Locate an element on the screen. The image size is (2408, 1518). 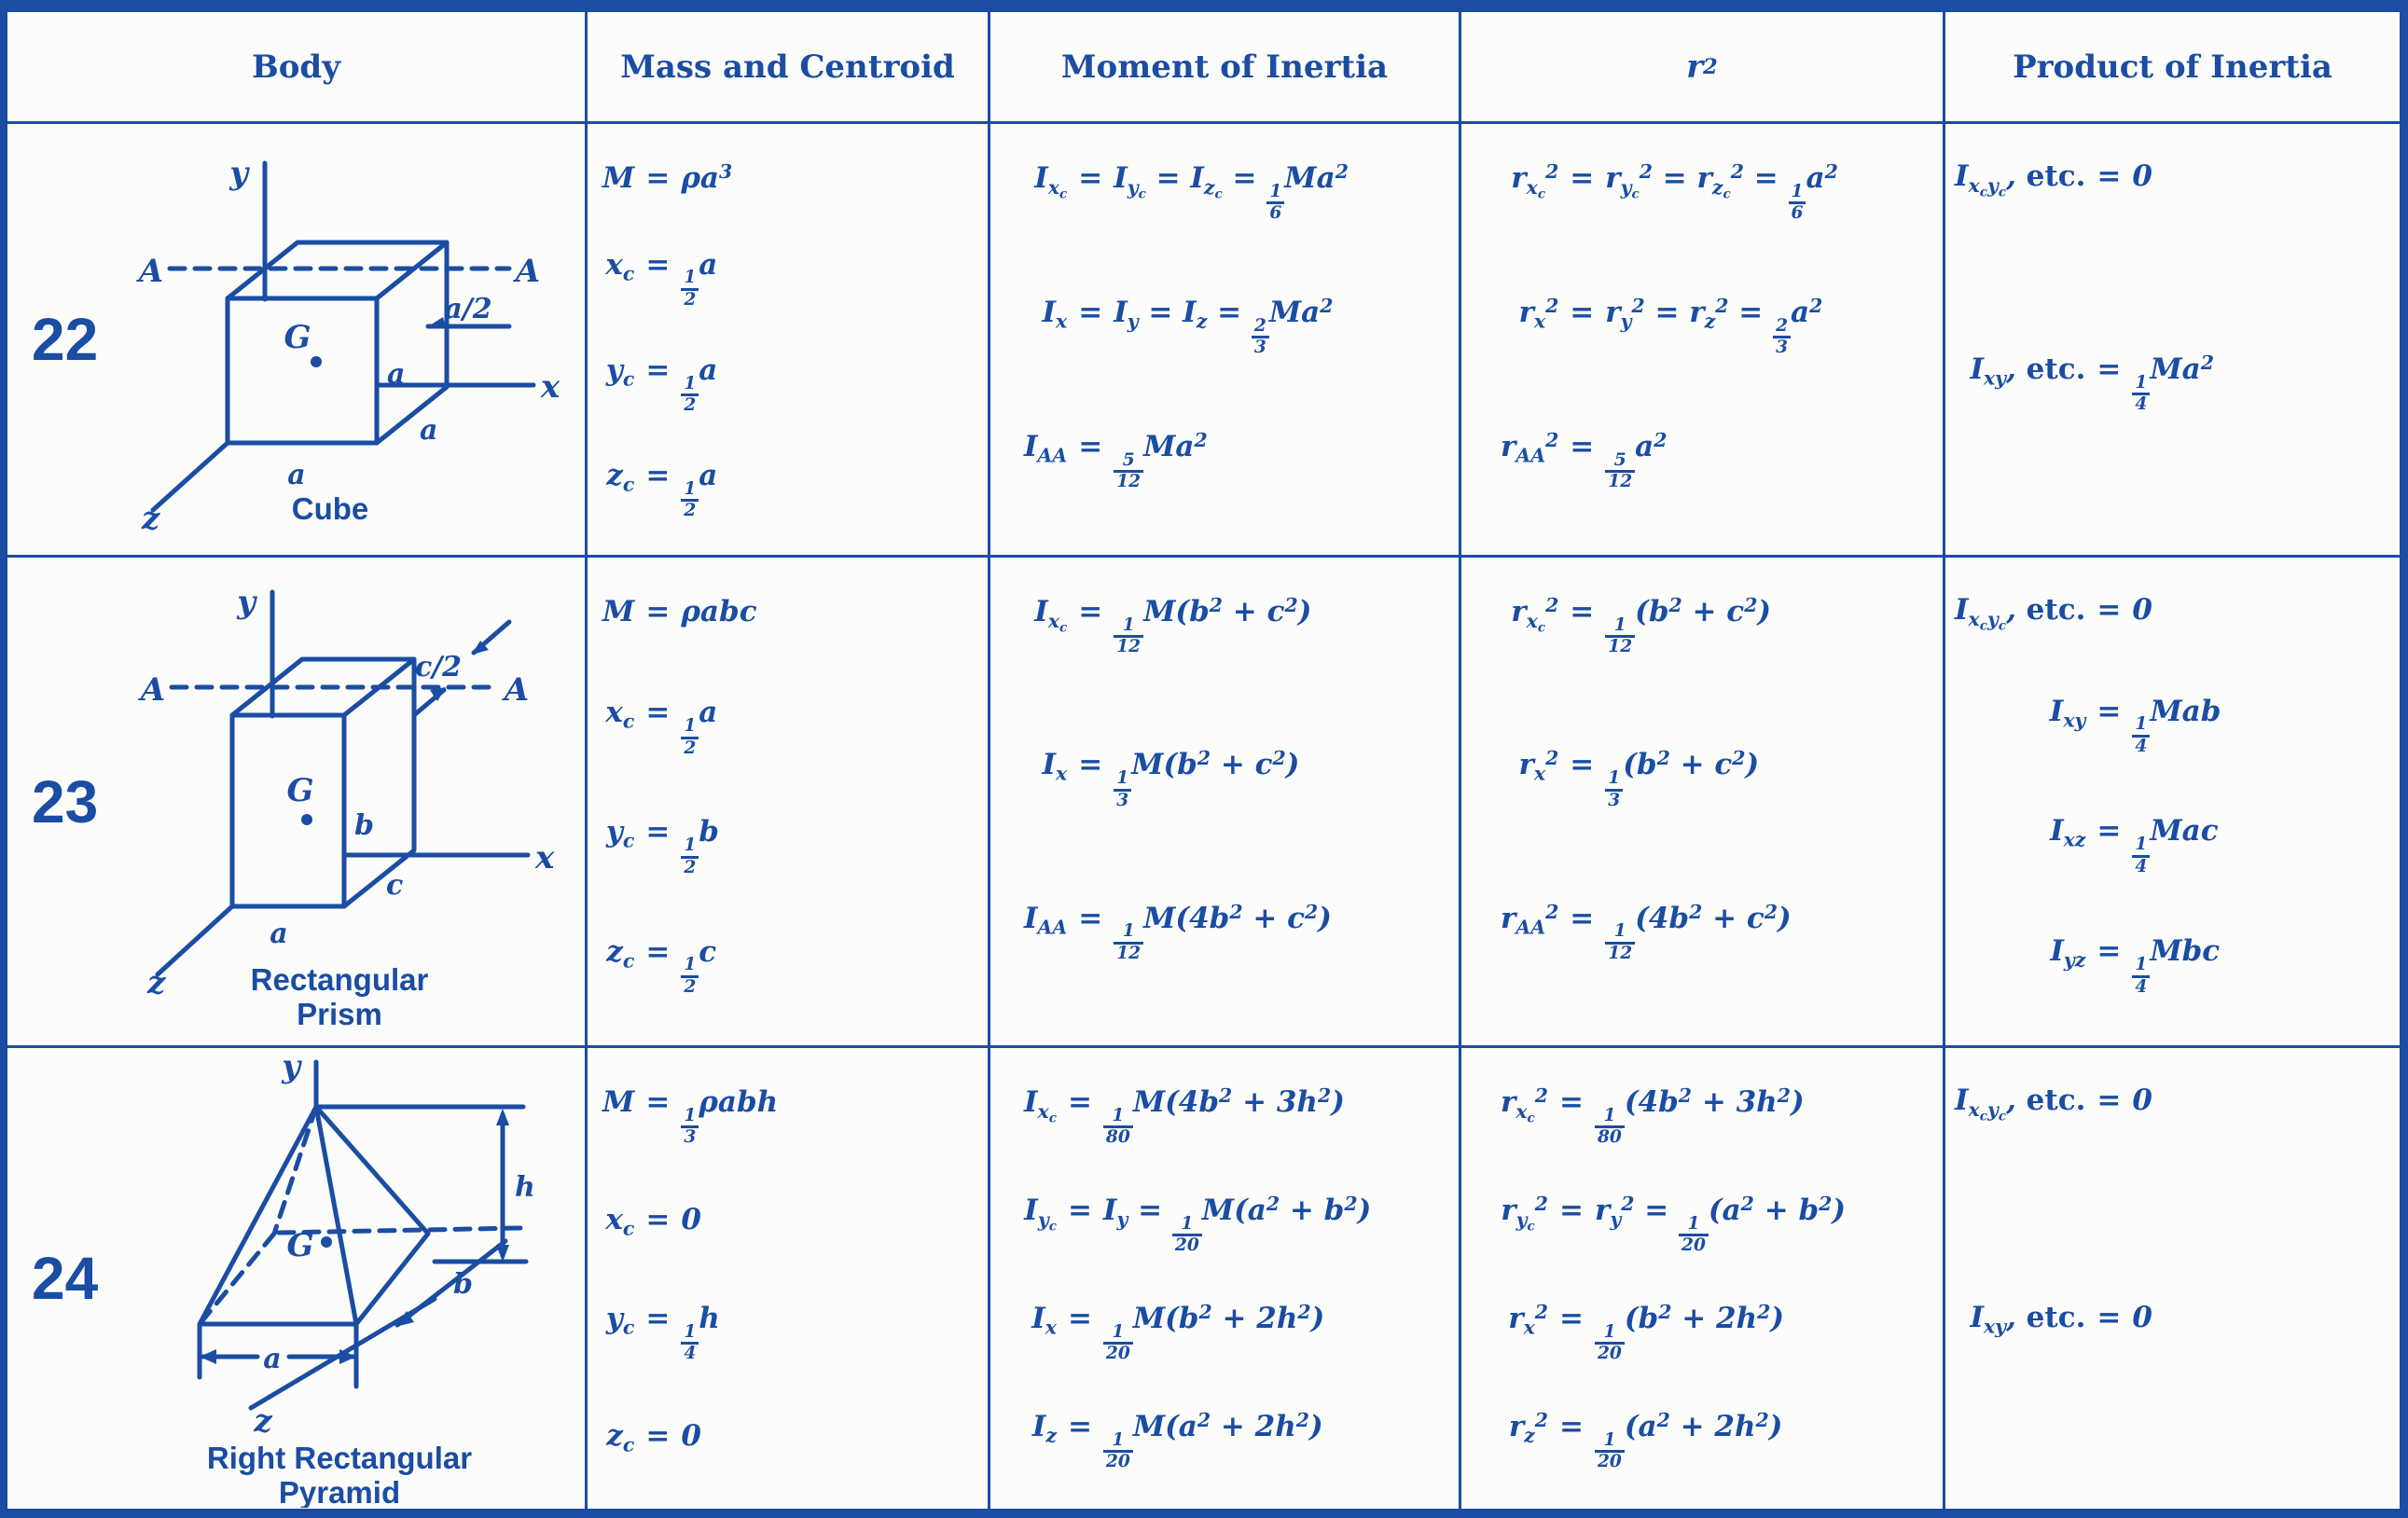
formula-lhs: ryc2 is located at coordinates (1524, 1213).